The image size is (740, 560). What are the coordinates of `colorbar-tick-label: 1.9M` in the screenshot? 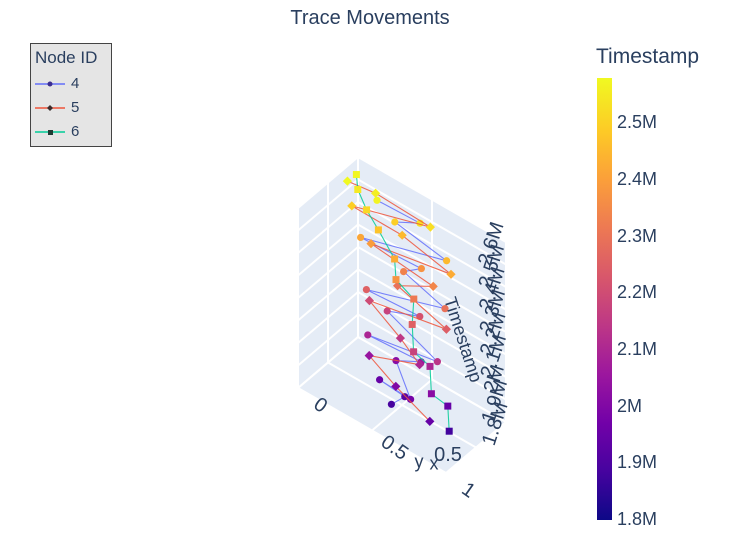 It's located at (637, 462).